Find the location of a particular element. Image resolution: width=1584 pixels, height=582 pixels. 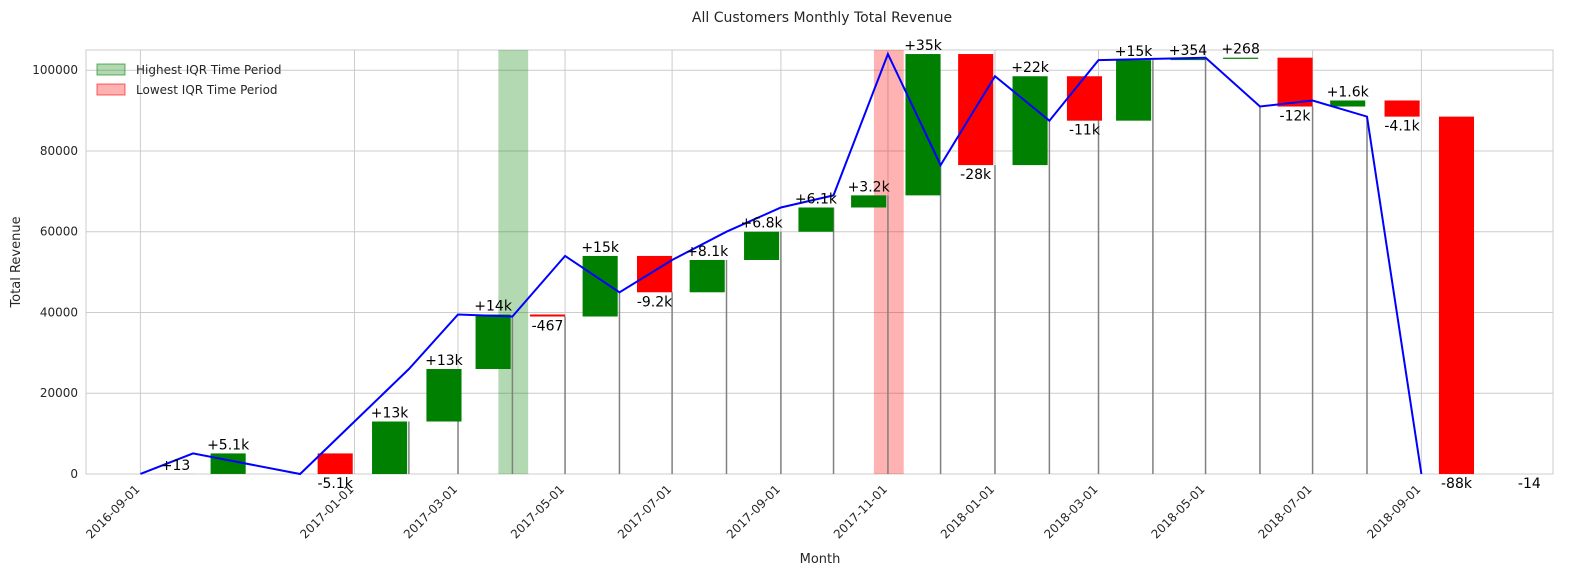

lowest-iqr-band is located at coordinates (888, 262).